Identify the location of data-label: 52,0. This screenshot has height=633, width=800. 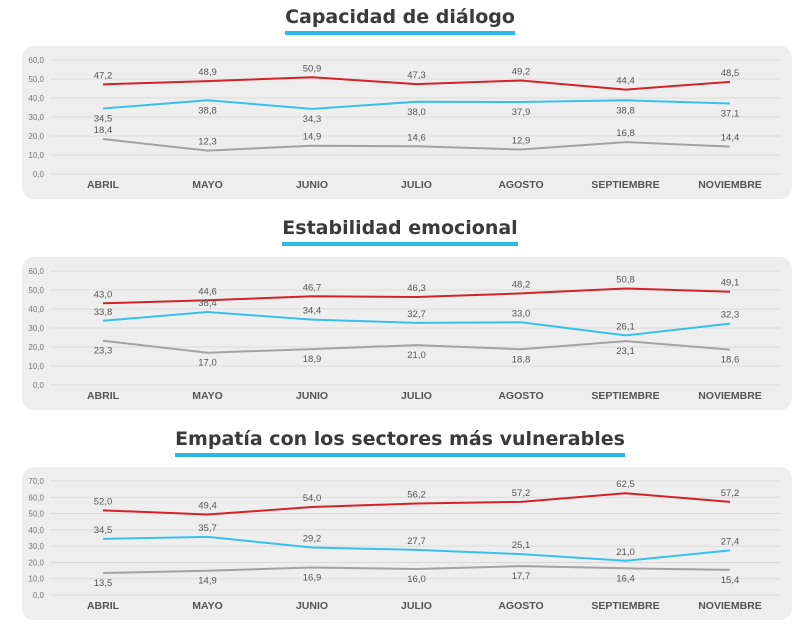
(103, 501).